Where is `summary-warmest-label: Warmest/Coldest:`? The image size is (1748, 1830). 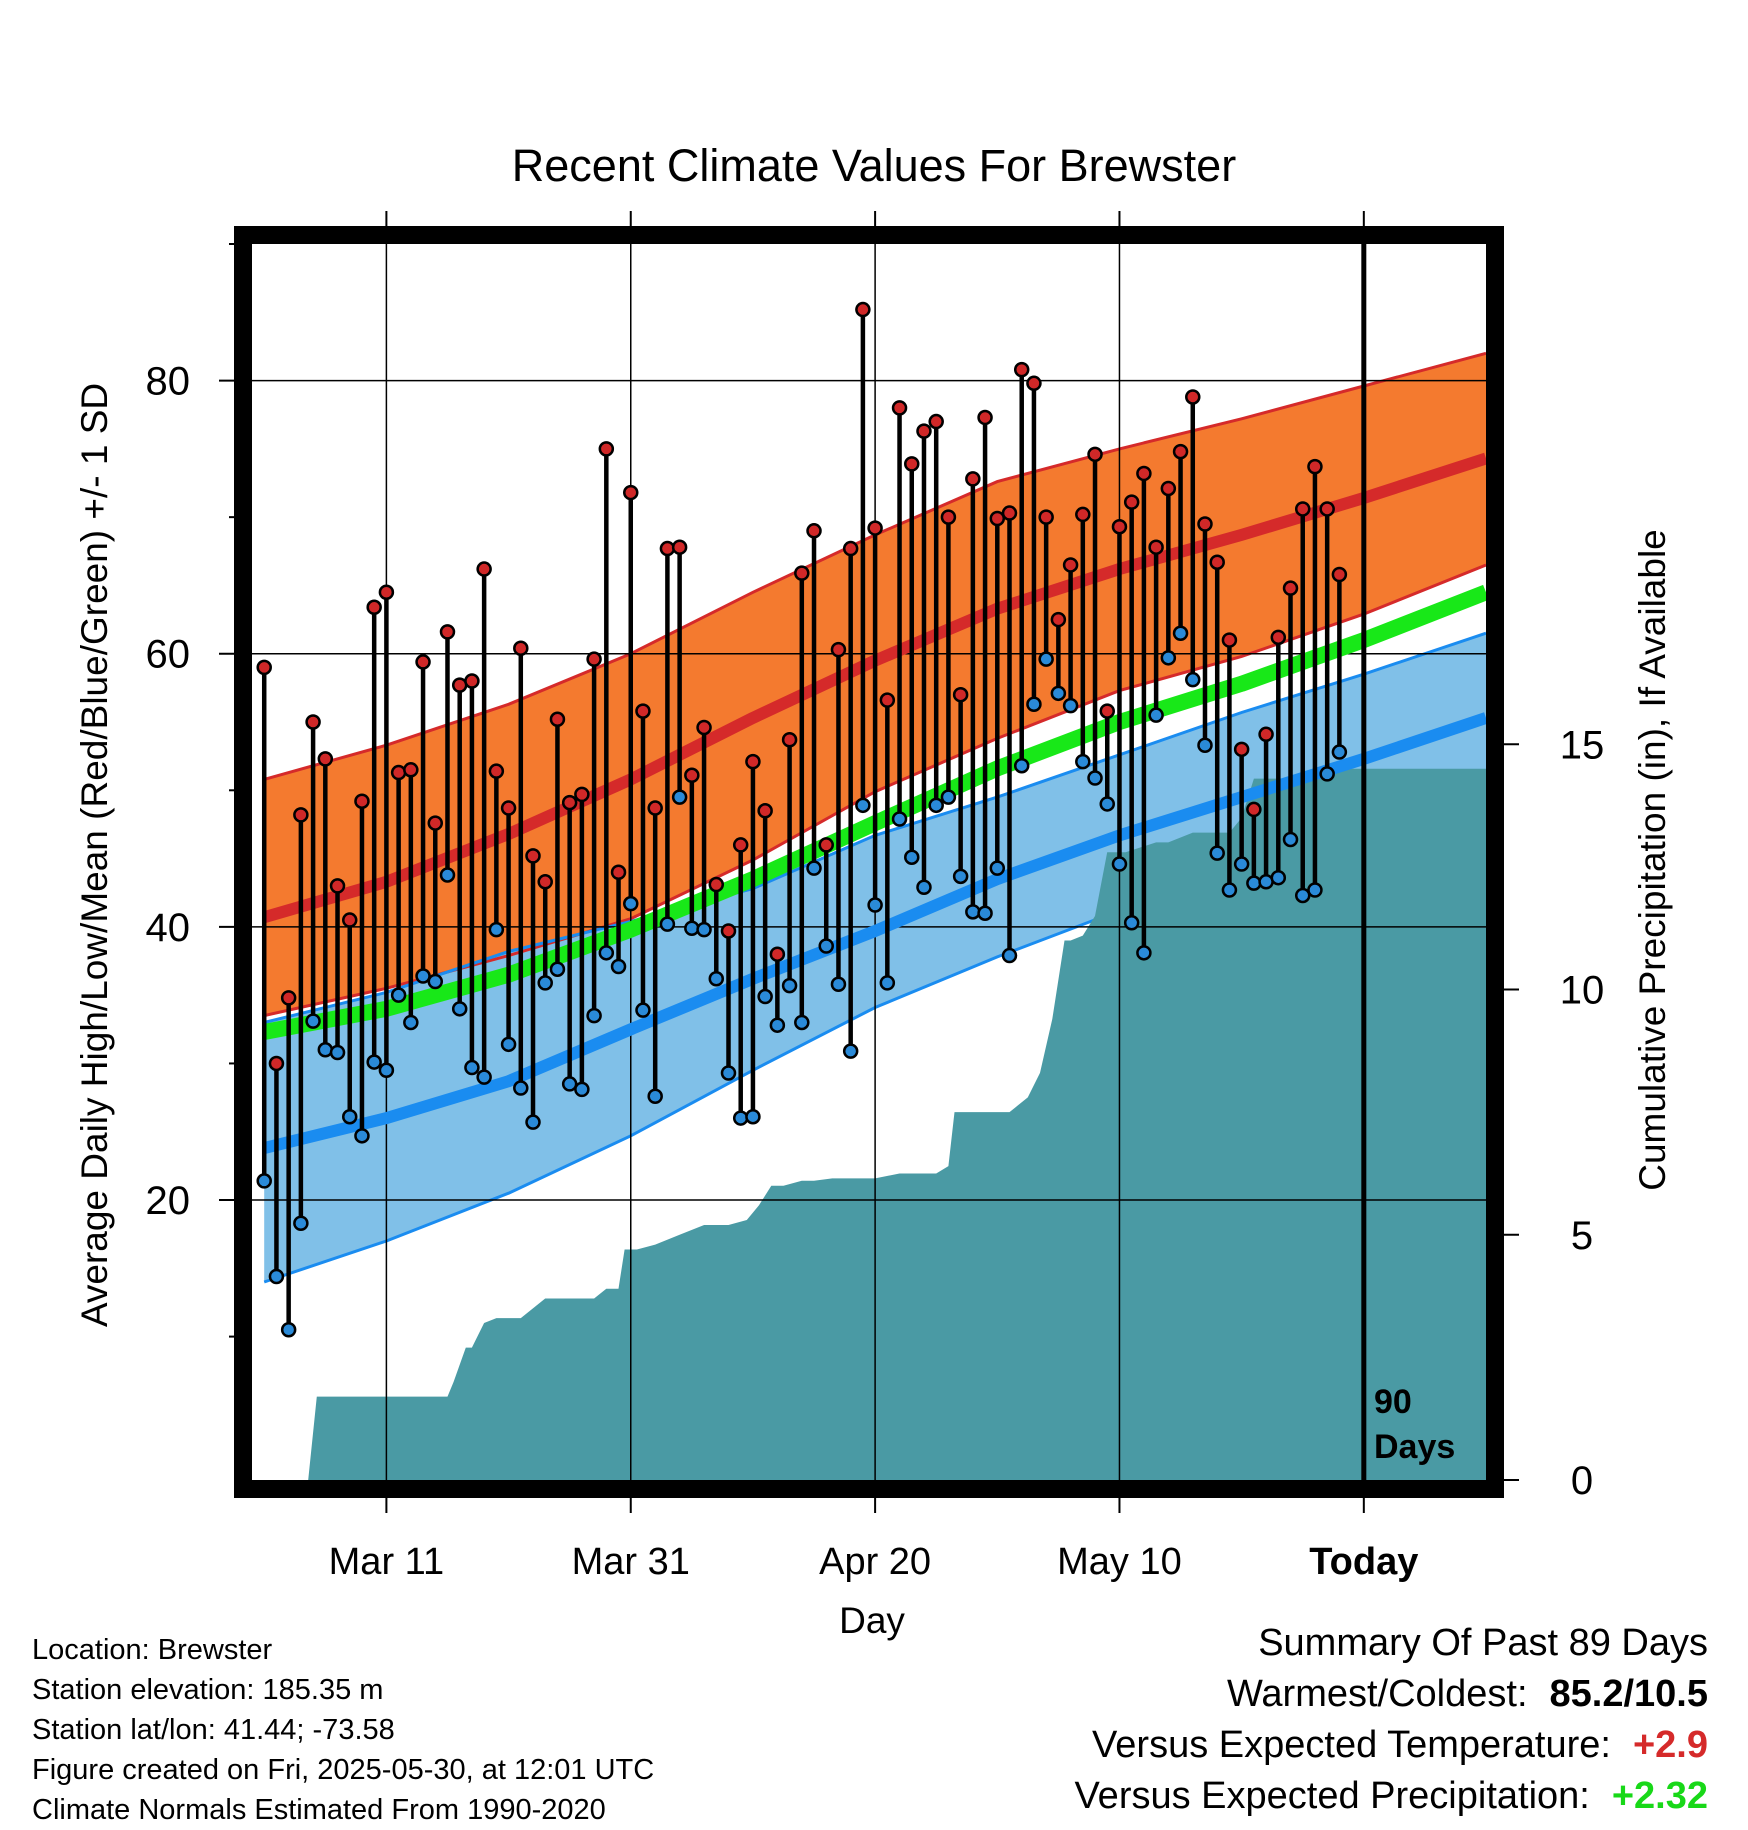 summary-warmest-label: Warmest/Coldest: is located at coordinates (1377, 1694).